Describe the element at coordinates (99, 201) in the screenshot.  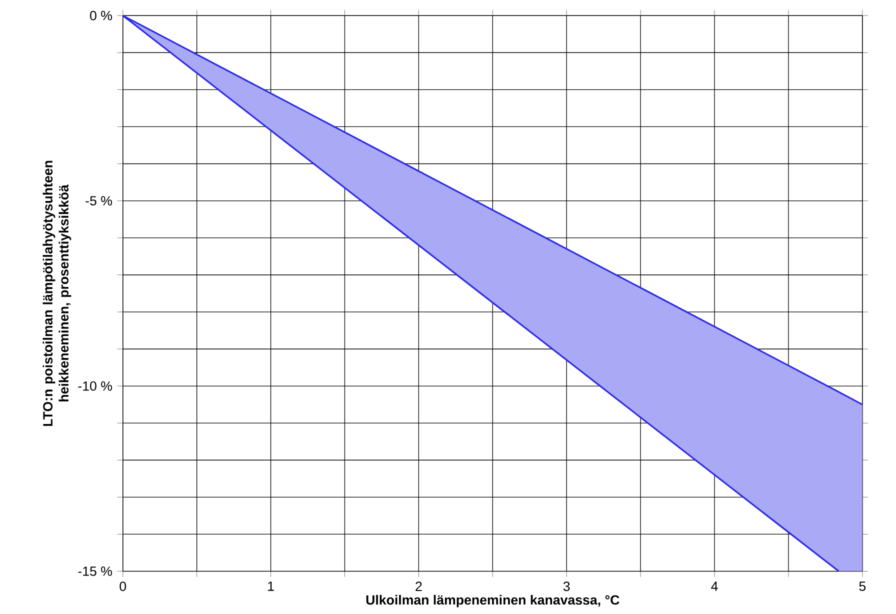
I see `y-tick-label: -5 %` at that location.